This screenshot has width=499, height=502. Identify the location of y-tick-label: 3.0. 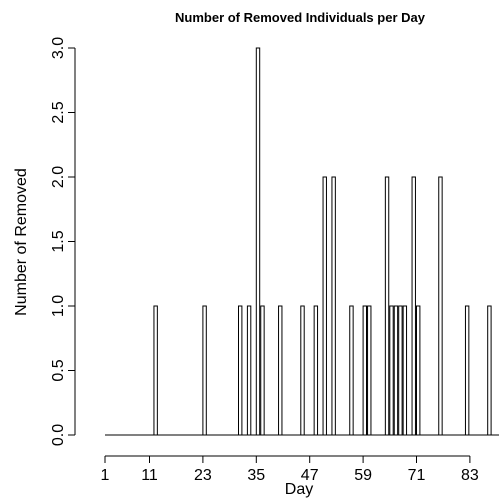
(58, 48).